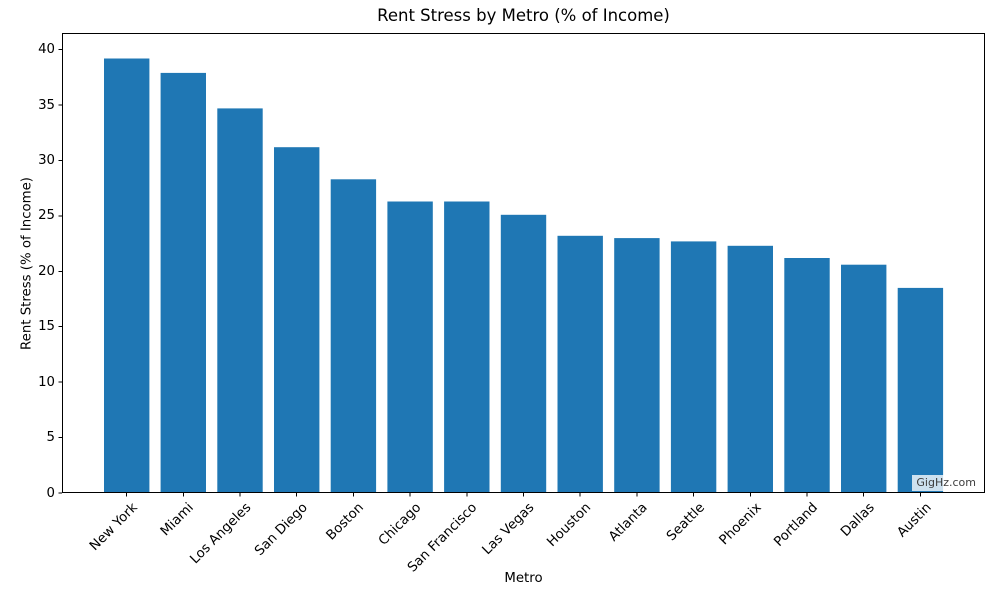 Image resolution: width=1000 pixels, height=600 pixels. What do you see at coordinates (523, 15) in the screenshot?
I see `chart-title: Rent Stress by Metro (% of Income)` at bounding box center [523, 15].